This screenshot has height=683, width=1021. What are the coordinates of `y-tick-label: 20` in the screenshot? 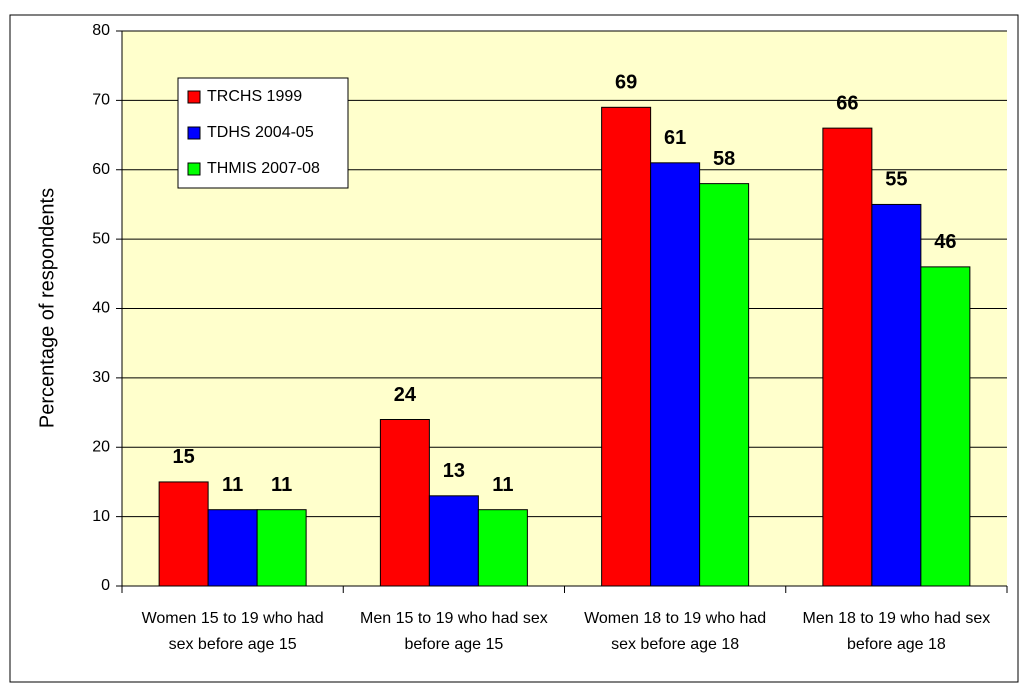 It's located at (101, 446).